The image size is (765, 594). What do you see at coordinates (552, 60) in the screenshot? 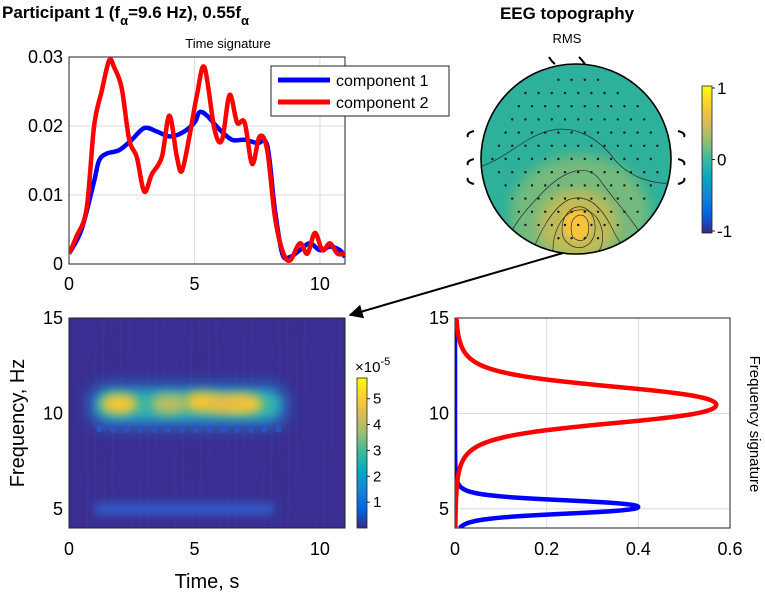
I see `nose-left-mark` at bounding box center [552, 60].